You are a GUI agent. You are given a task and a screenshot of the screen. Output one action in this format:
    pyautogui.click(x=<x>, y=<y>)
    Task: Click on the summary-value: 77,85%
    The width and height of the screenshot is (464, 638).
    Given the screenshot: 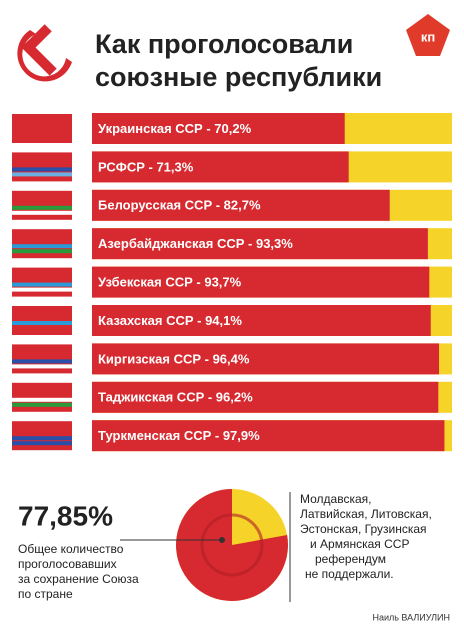 What is the action you would take?
    pyautogui.click(x=65, y=515)
    